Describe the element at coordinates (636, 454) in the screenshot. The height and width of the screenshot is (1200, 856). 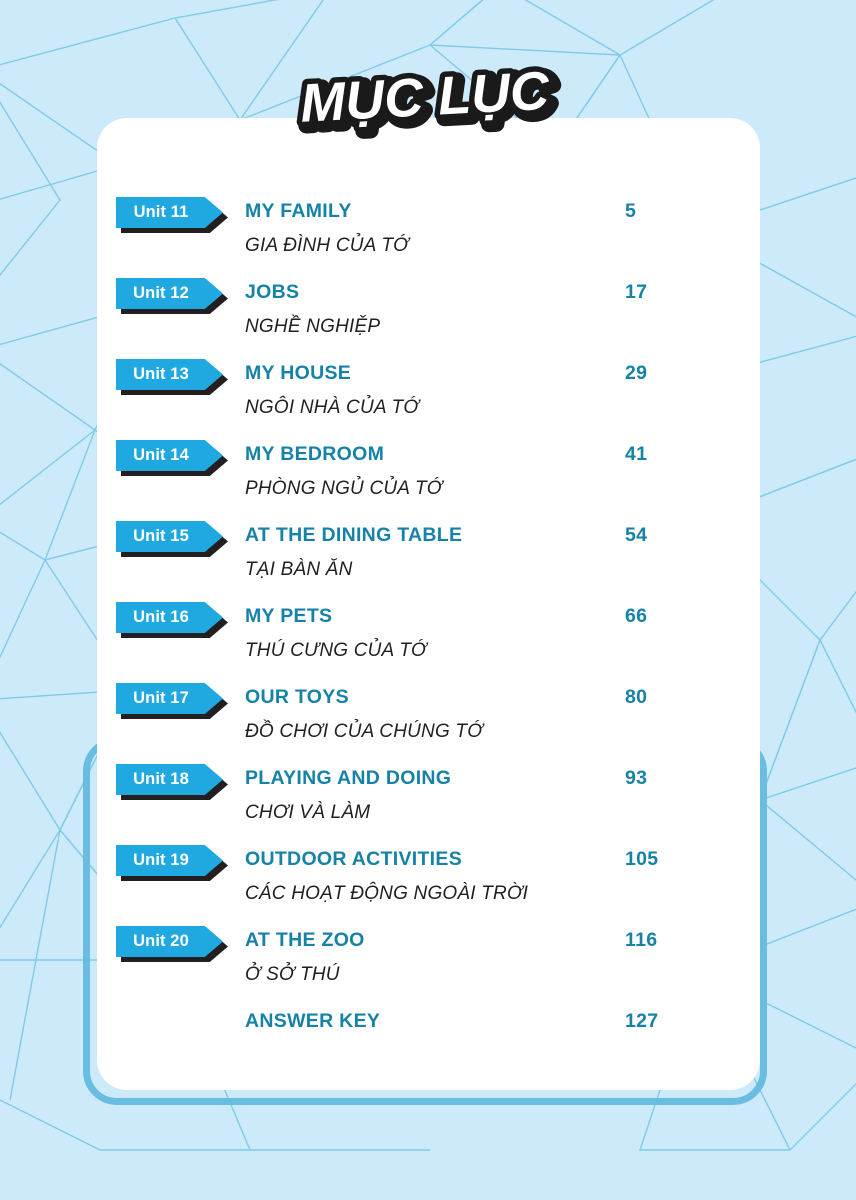
I see `entry-page-number: 41` at that location.